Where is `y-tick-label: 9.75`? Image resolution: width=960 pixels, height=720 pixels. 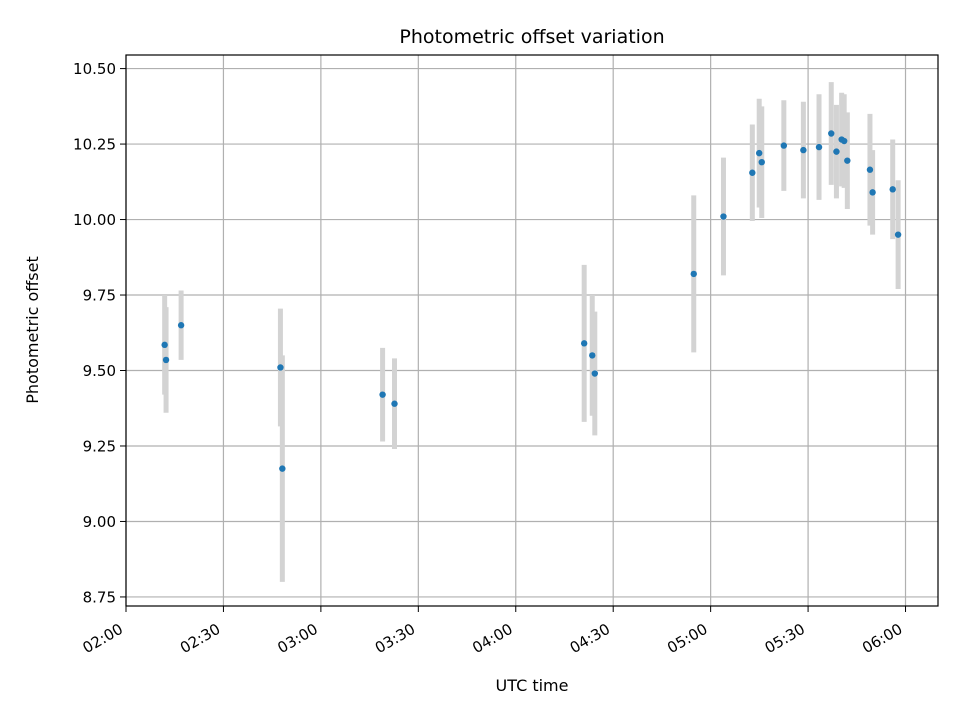
y-tick-label: 9.75 is located at coordinates (99, 296).